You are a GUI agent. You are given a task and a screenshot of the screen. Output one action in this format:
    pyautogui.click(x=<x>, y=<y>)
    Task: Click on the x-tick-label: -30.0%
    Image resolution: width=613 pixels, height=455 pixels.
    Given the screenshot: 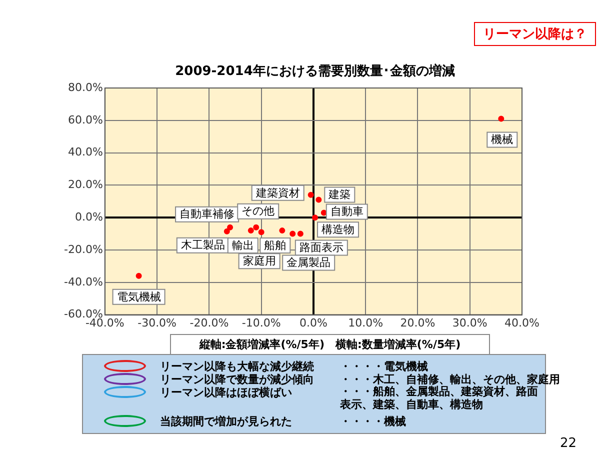 What is the action you would take?
    pyautogui.click(x=157, y=323)
    